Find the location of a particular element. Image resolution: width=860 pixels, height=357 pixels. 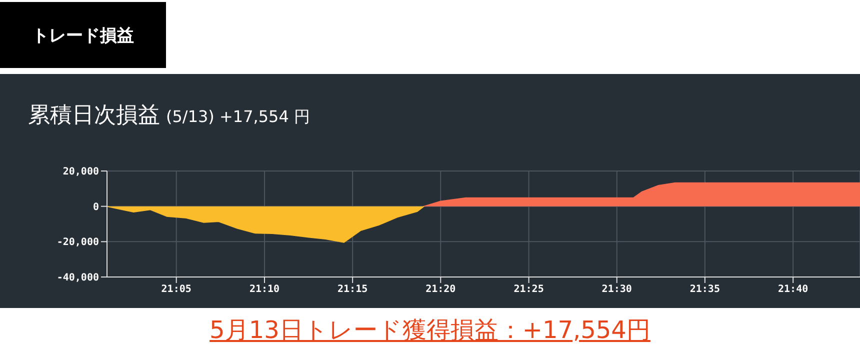

chart-subtitle: (5/13) +17,554 円 is located at coordinates (238, 116).